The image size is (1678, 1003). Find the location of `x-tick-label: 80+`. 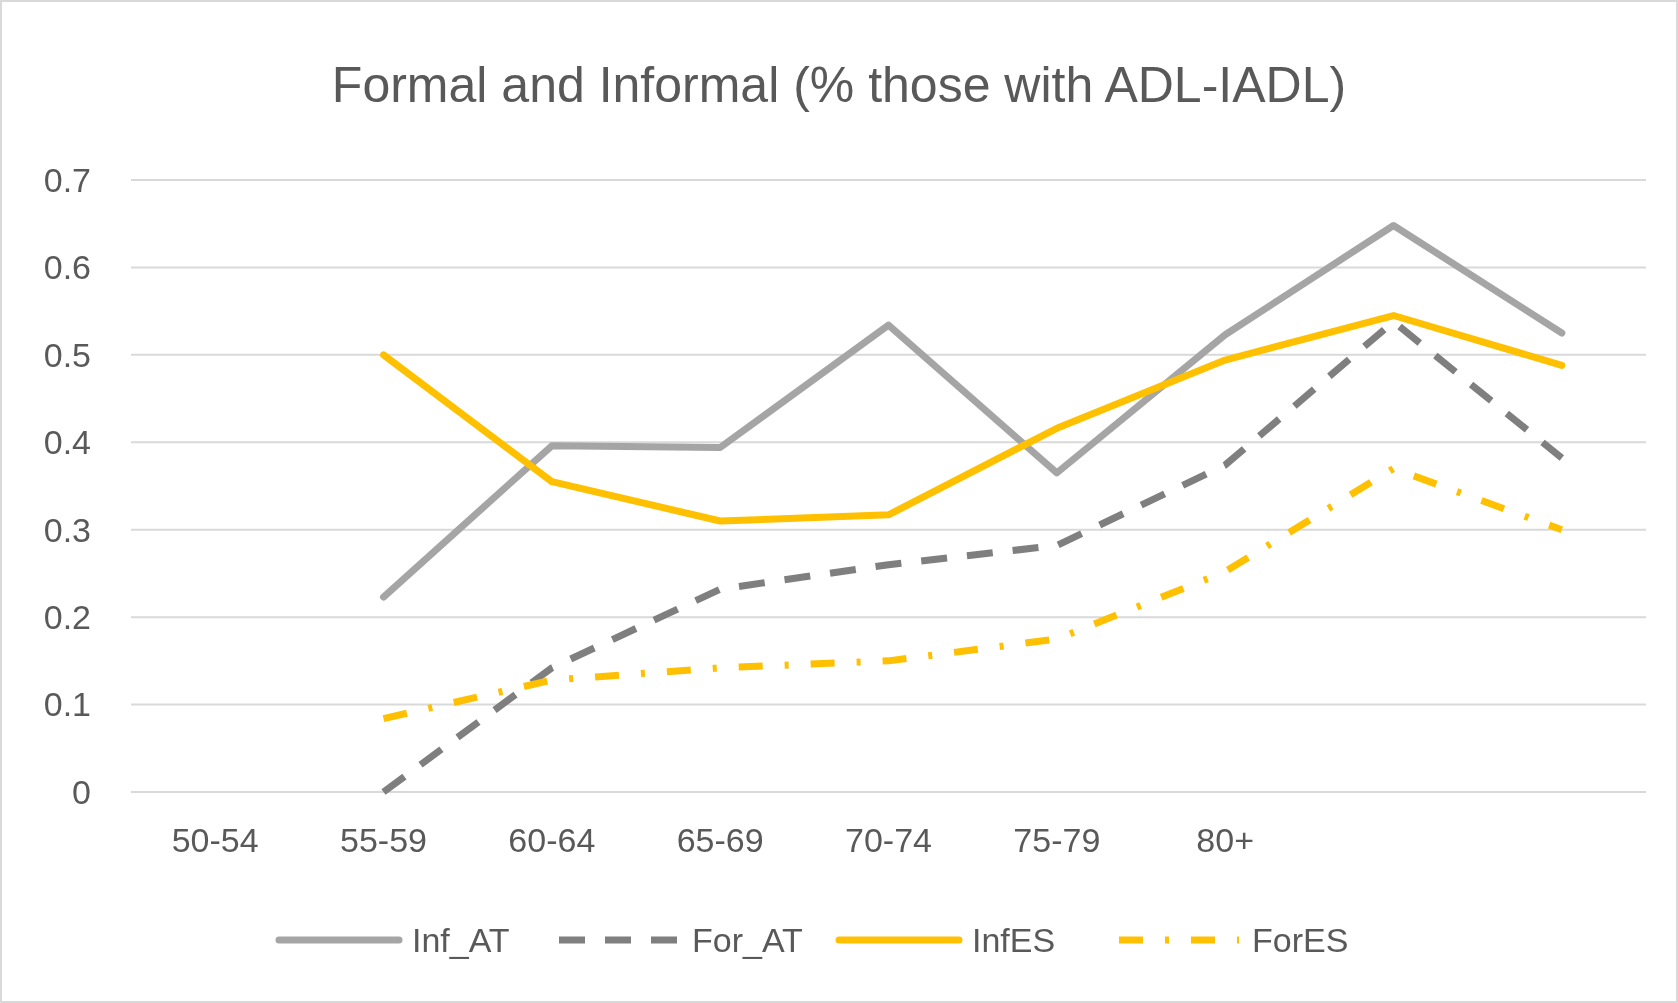

x-tick-label: 80+ is located at coordinates (1225, 840).